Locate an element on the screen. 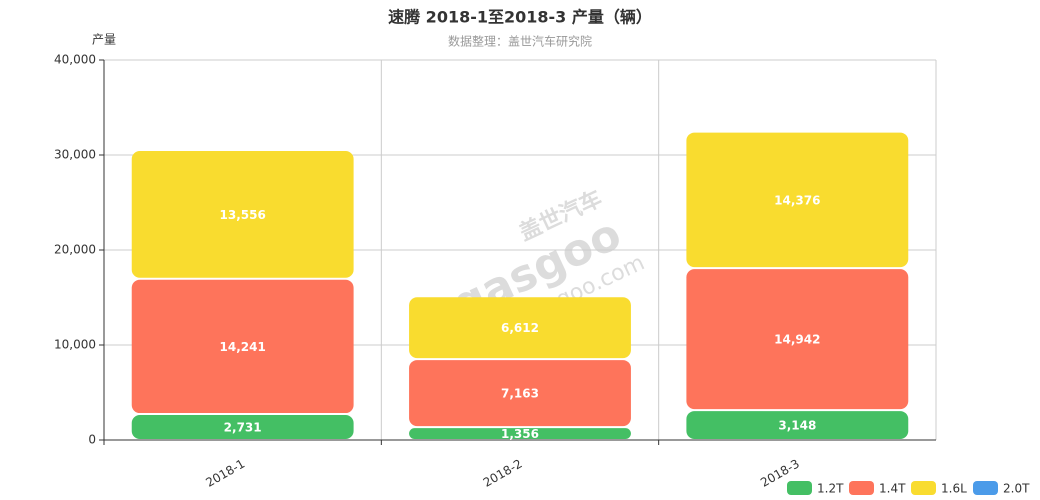  y-axis-label: 产量 is located at coordinates (104, 40).